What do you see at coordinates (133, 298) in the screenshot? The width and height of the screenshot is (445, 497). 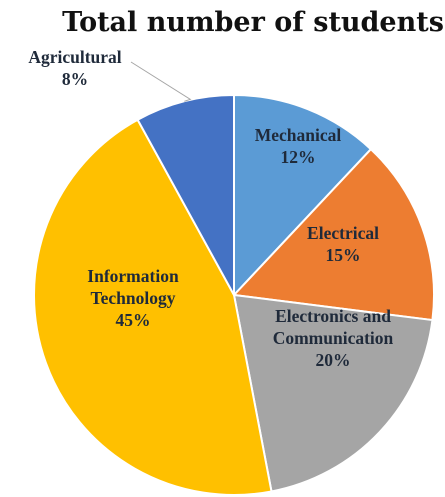 I see `slice-label-information-technology: Information Technology 45%` at bounding box center [133, 298].